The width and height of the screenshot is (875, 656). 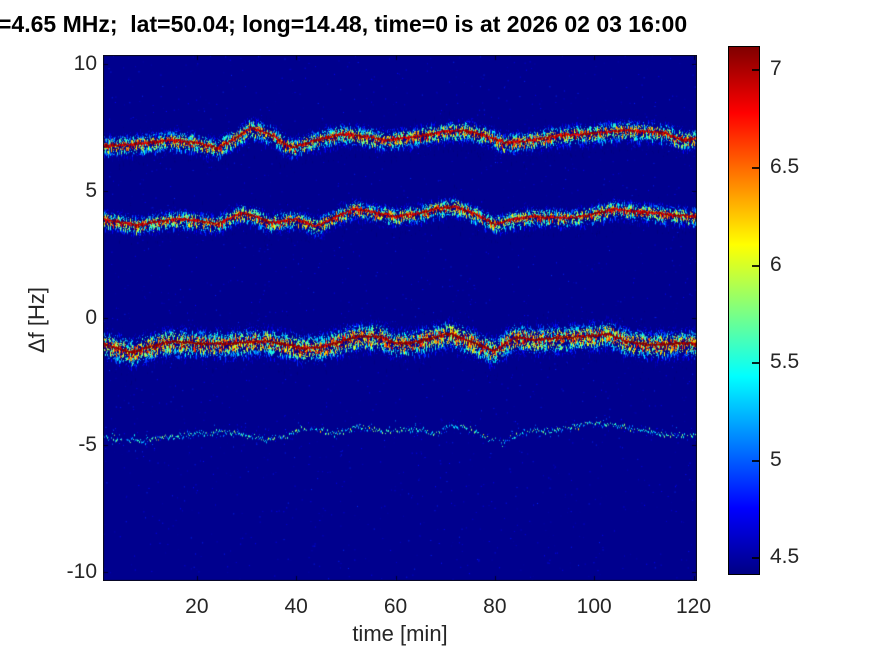 What do you see at coordinates (91, 317) in the screenshot?
I see `y-tick-label-0: 0` at bounding box center [91, 317].